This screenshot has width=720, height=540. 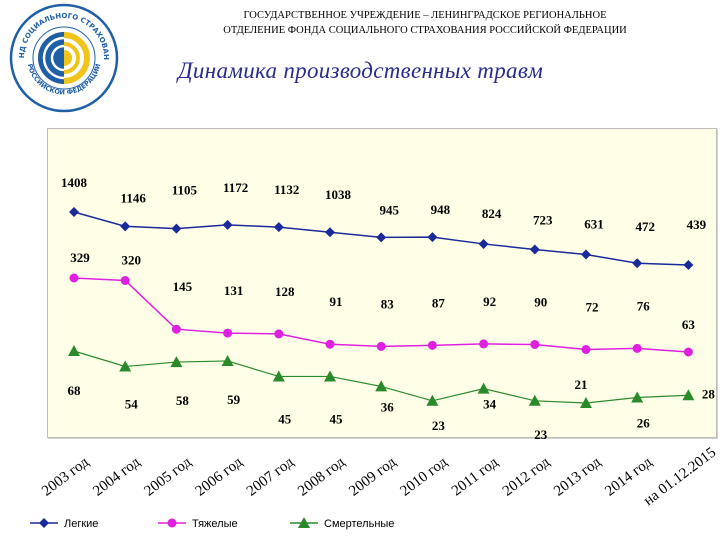 What do you see at coordinates (116, 477) in the screenshot?
I see `x-tick-label: 2004 год` at bounding box center [116, 477].